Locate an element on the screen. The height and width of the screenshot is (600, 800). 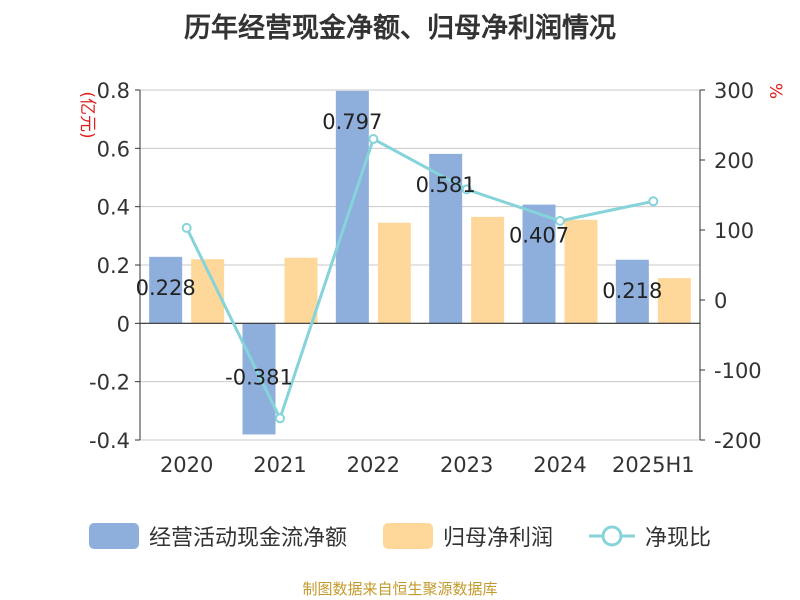
right-axis-tick-label: 100 is located at coordinates (734, 231).